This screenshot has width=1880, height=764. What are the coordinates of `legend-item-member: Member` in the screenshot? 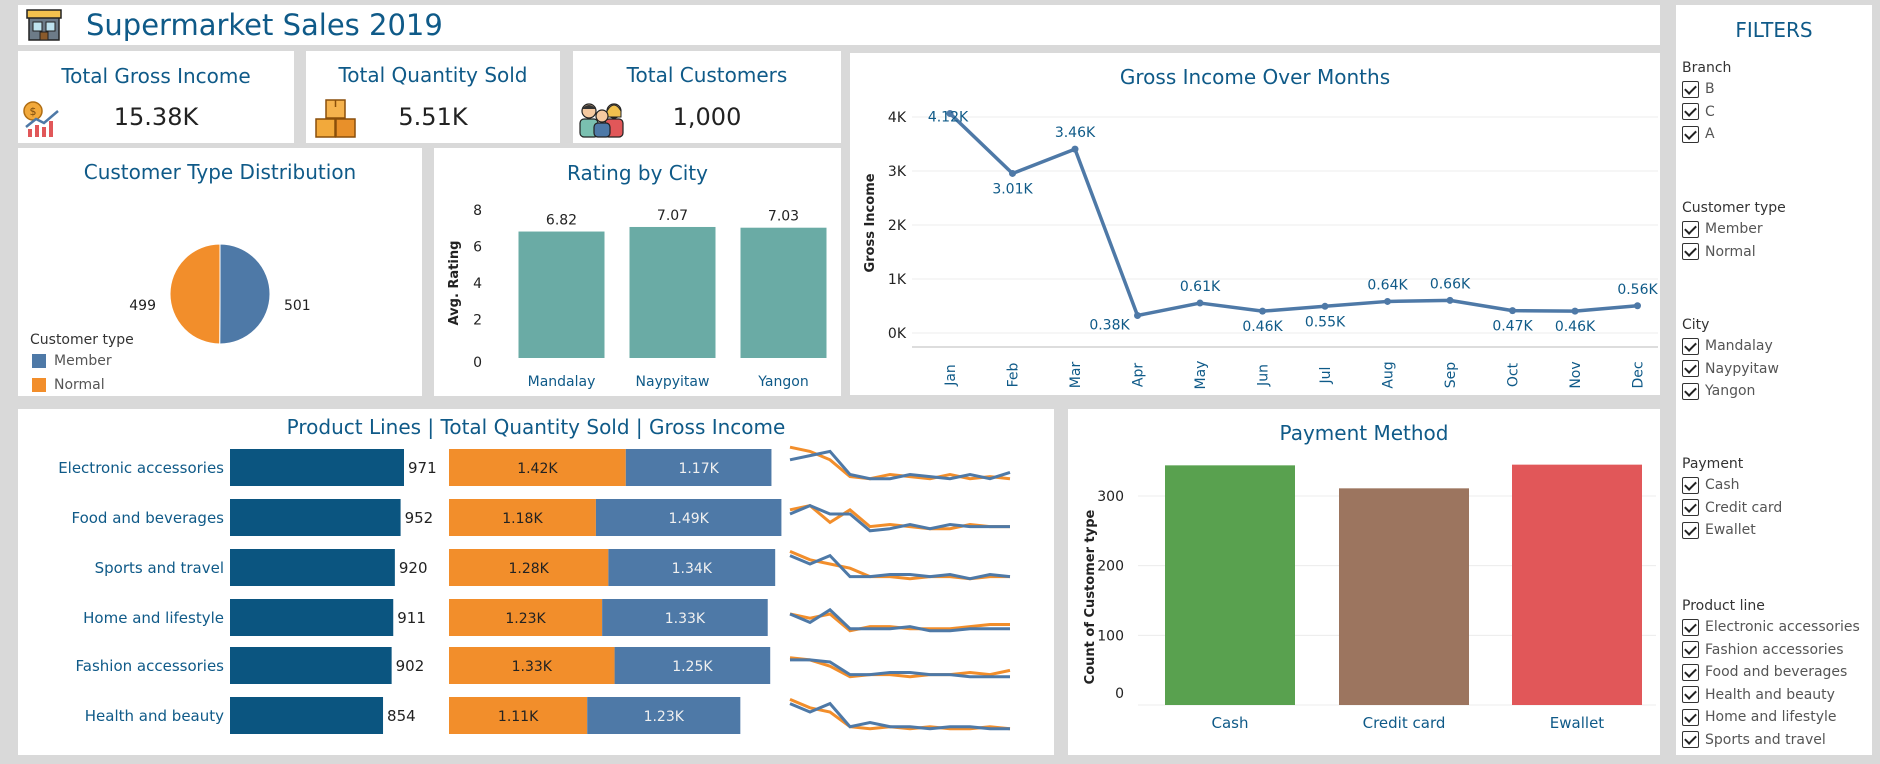 It's located at (72, 361).